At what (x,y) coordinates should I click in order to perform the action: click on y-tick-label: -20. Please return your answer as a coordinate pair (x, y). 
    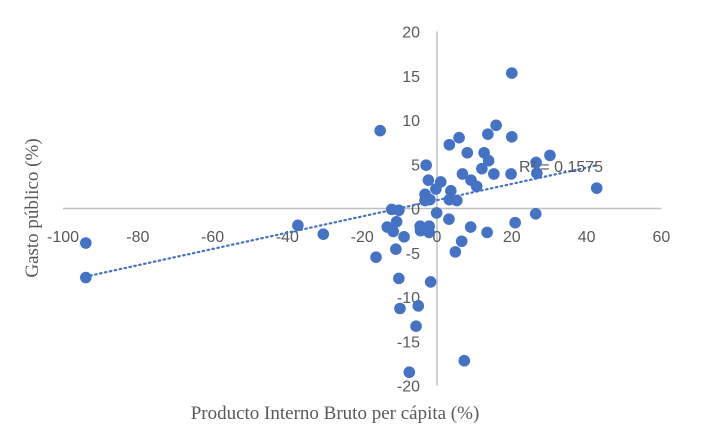
    Looking at the image, I should click on (408, 387).